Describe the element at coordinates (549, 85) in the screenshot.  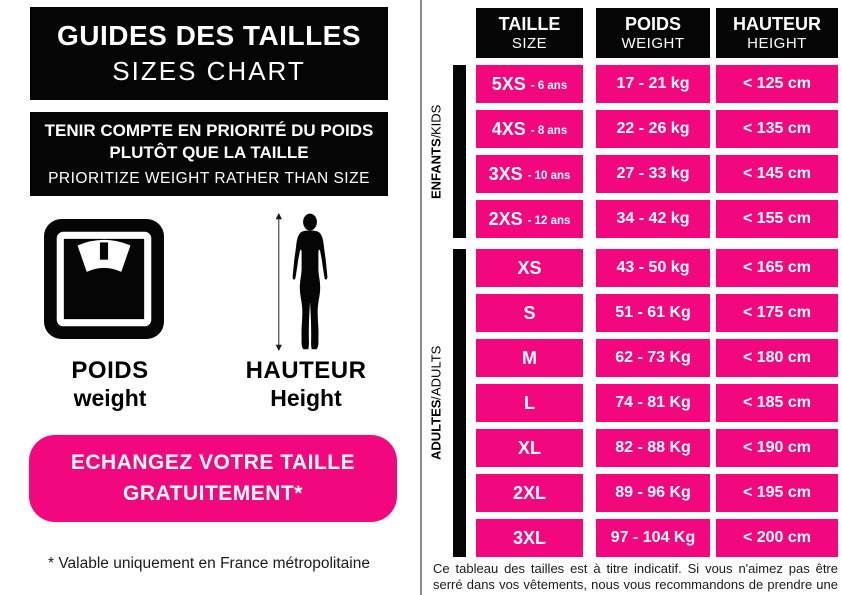
I see `age-value: - 6 ans` at that location.